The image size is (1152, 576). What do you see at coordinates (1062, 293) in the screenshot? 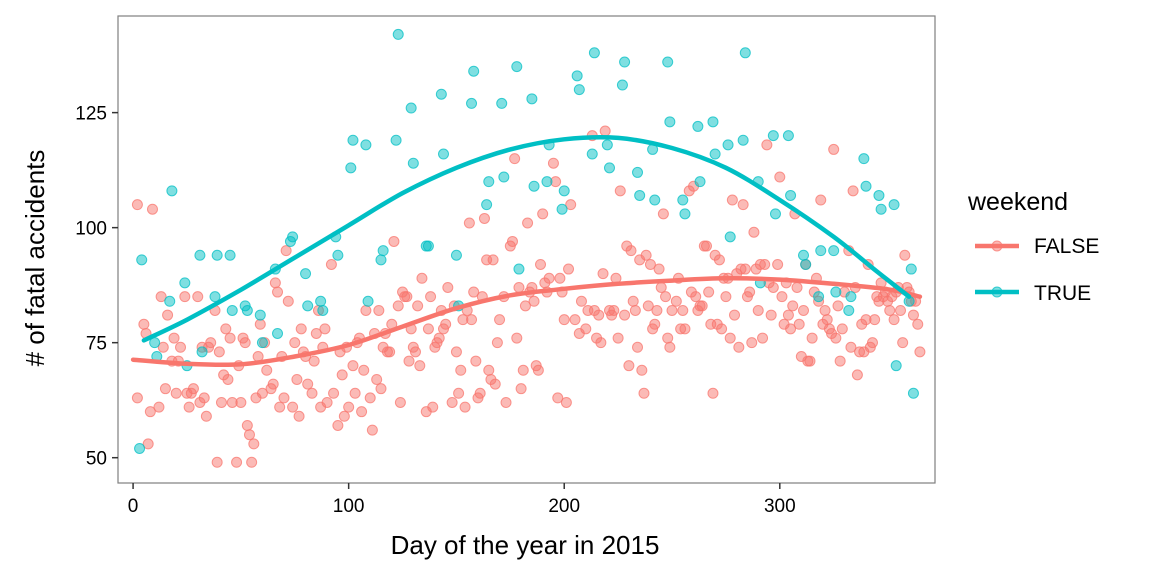
I see `legend-label-true: TRUE` at bounding box center [1062, 293].